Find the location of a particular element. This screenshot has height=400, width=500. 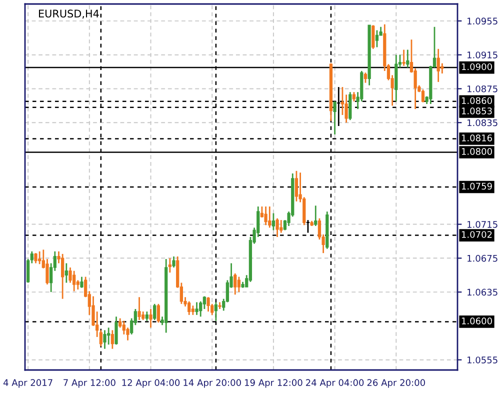

x-tick-label: 19 Apr 12:00 is located at coordinates (273, 383).